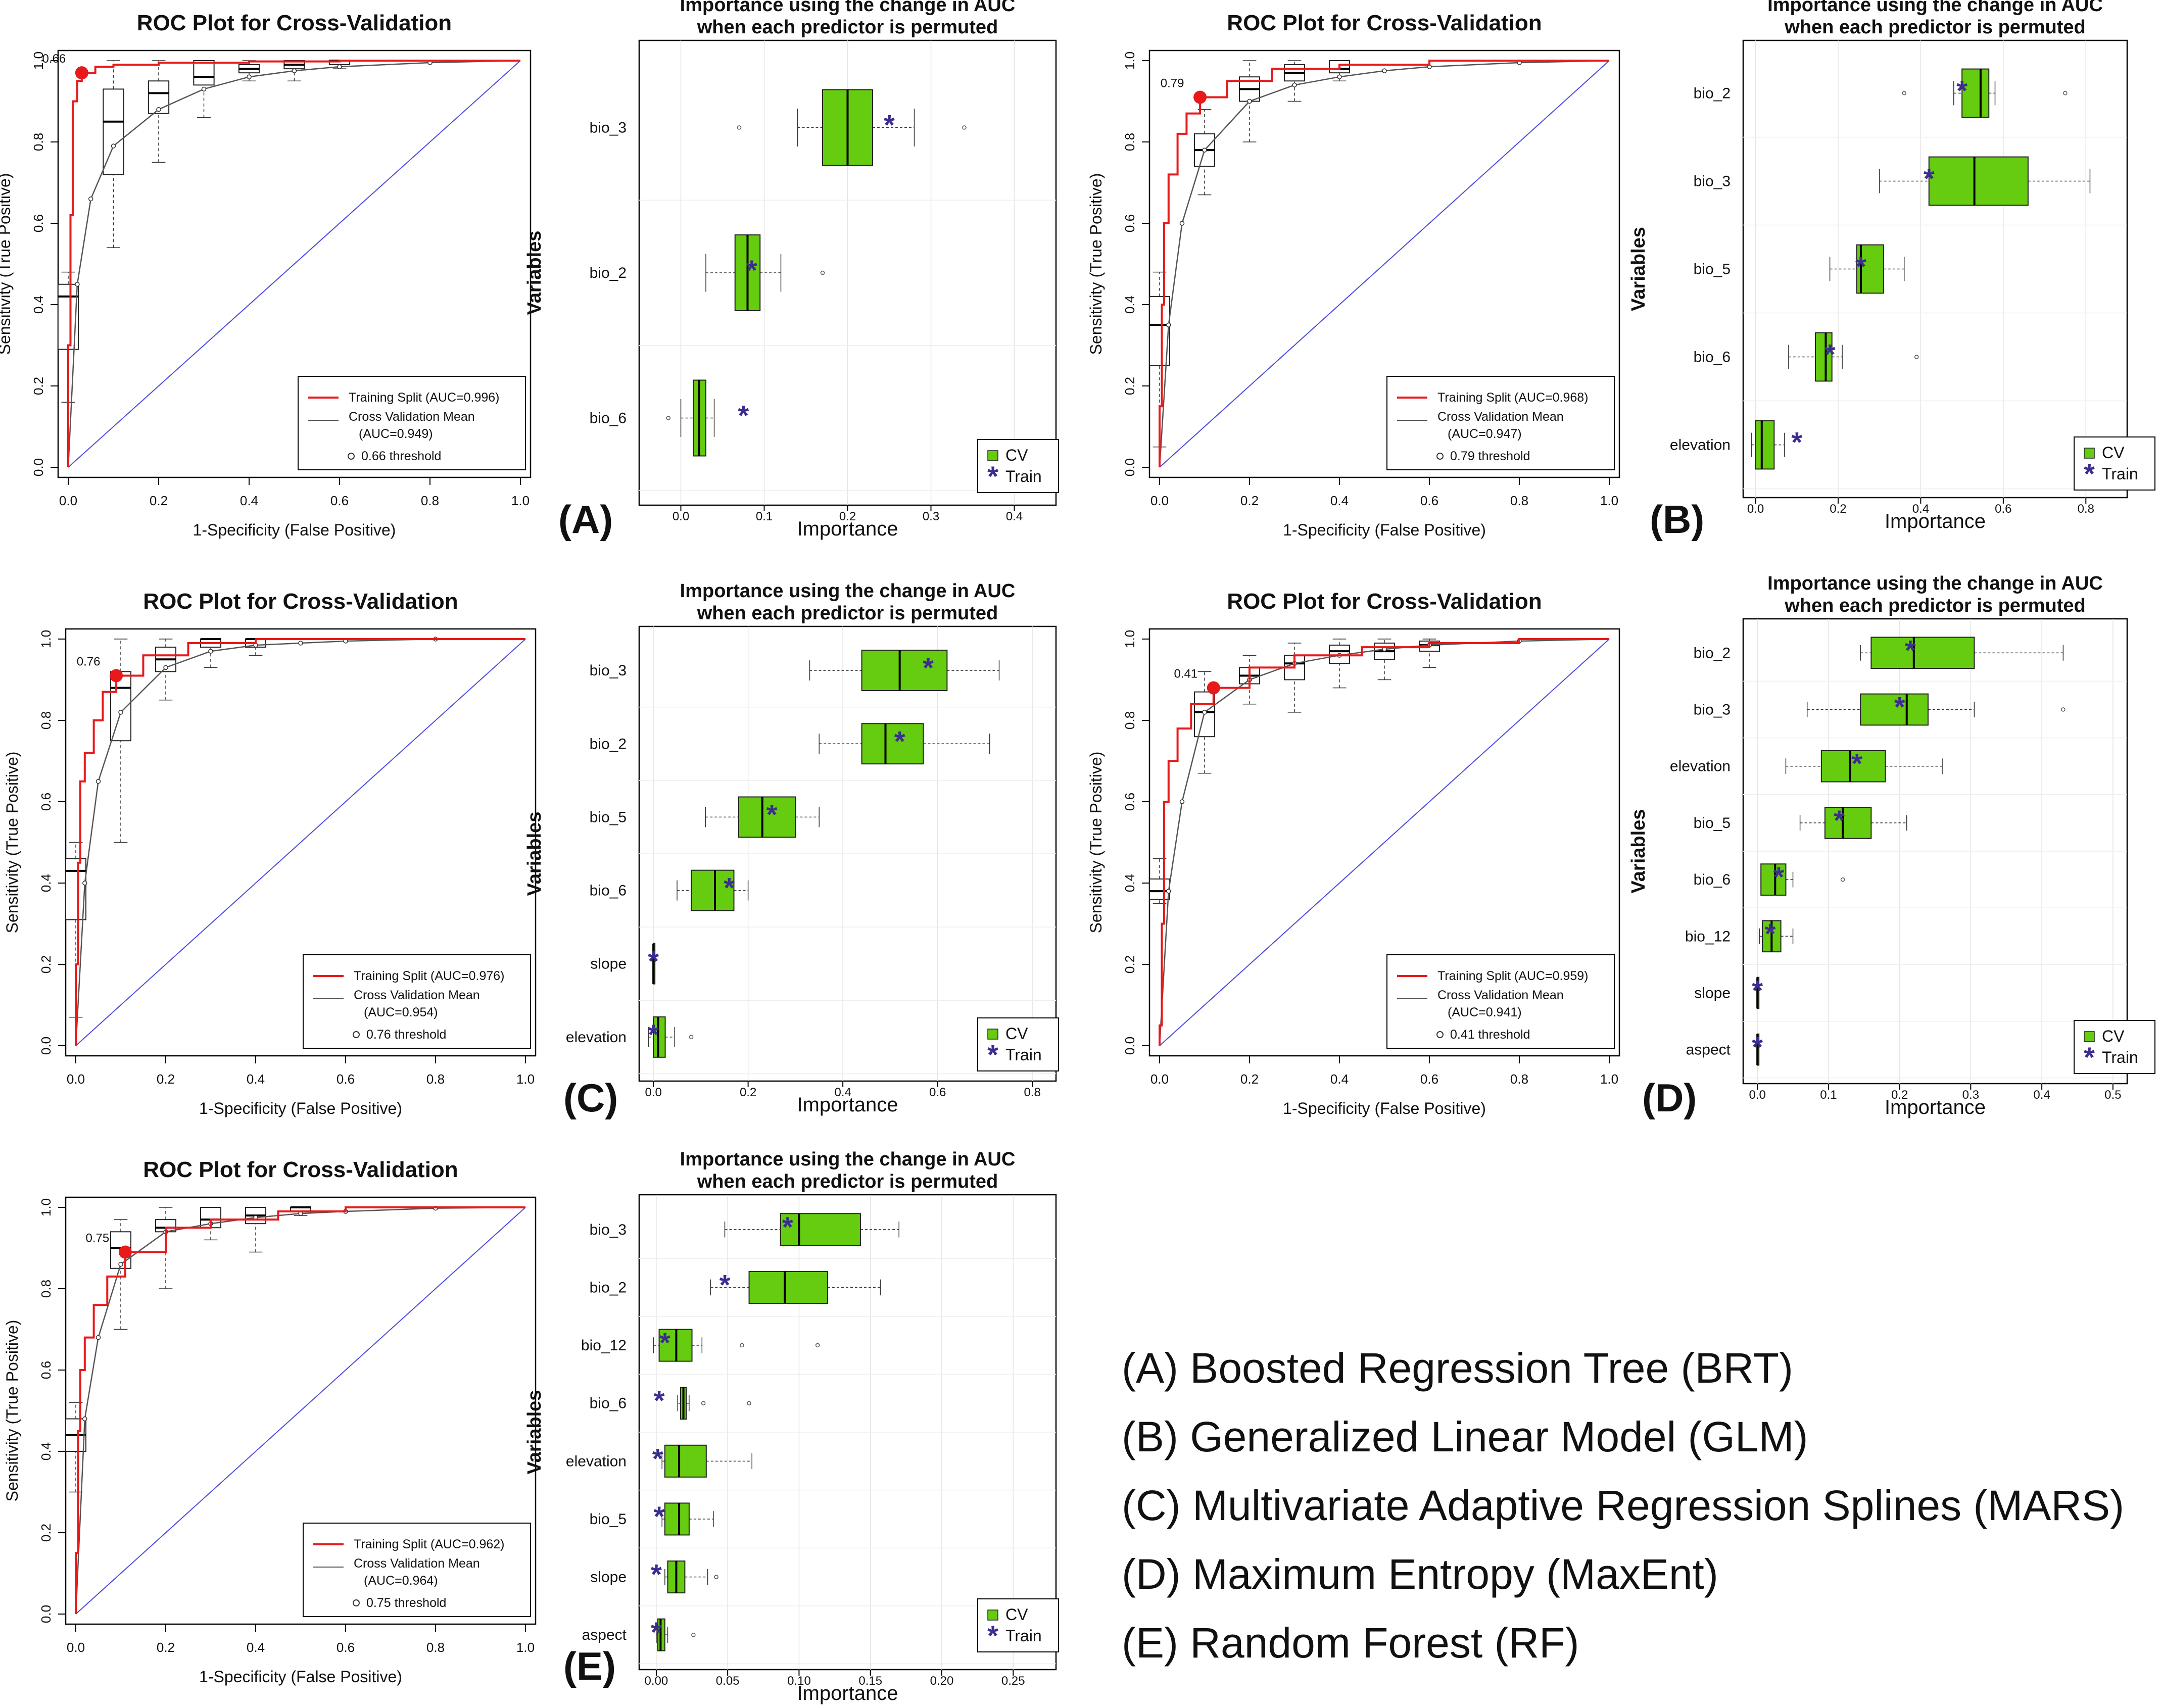  What do you see at coordinates (406, 1603) in the screenshot?
I see `roc-legend-threshold-label: 0.75 threshold` at bounding box center [406, 1603].